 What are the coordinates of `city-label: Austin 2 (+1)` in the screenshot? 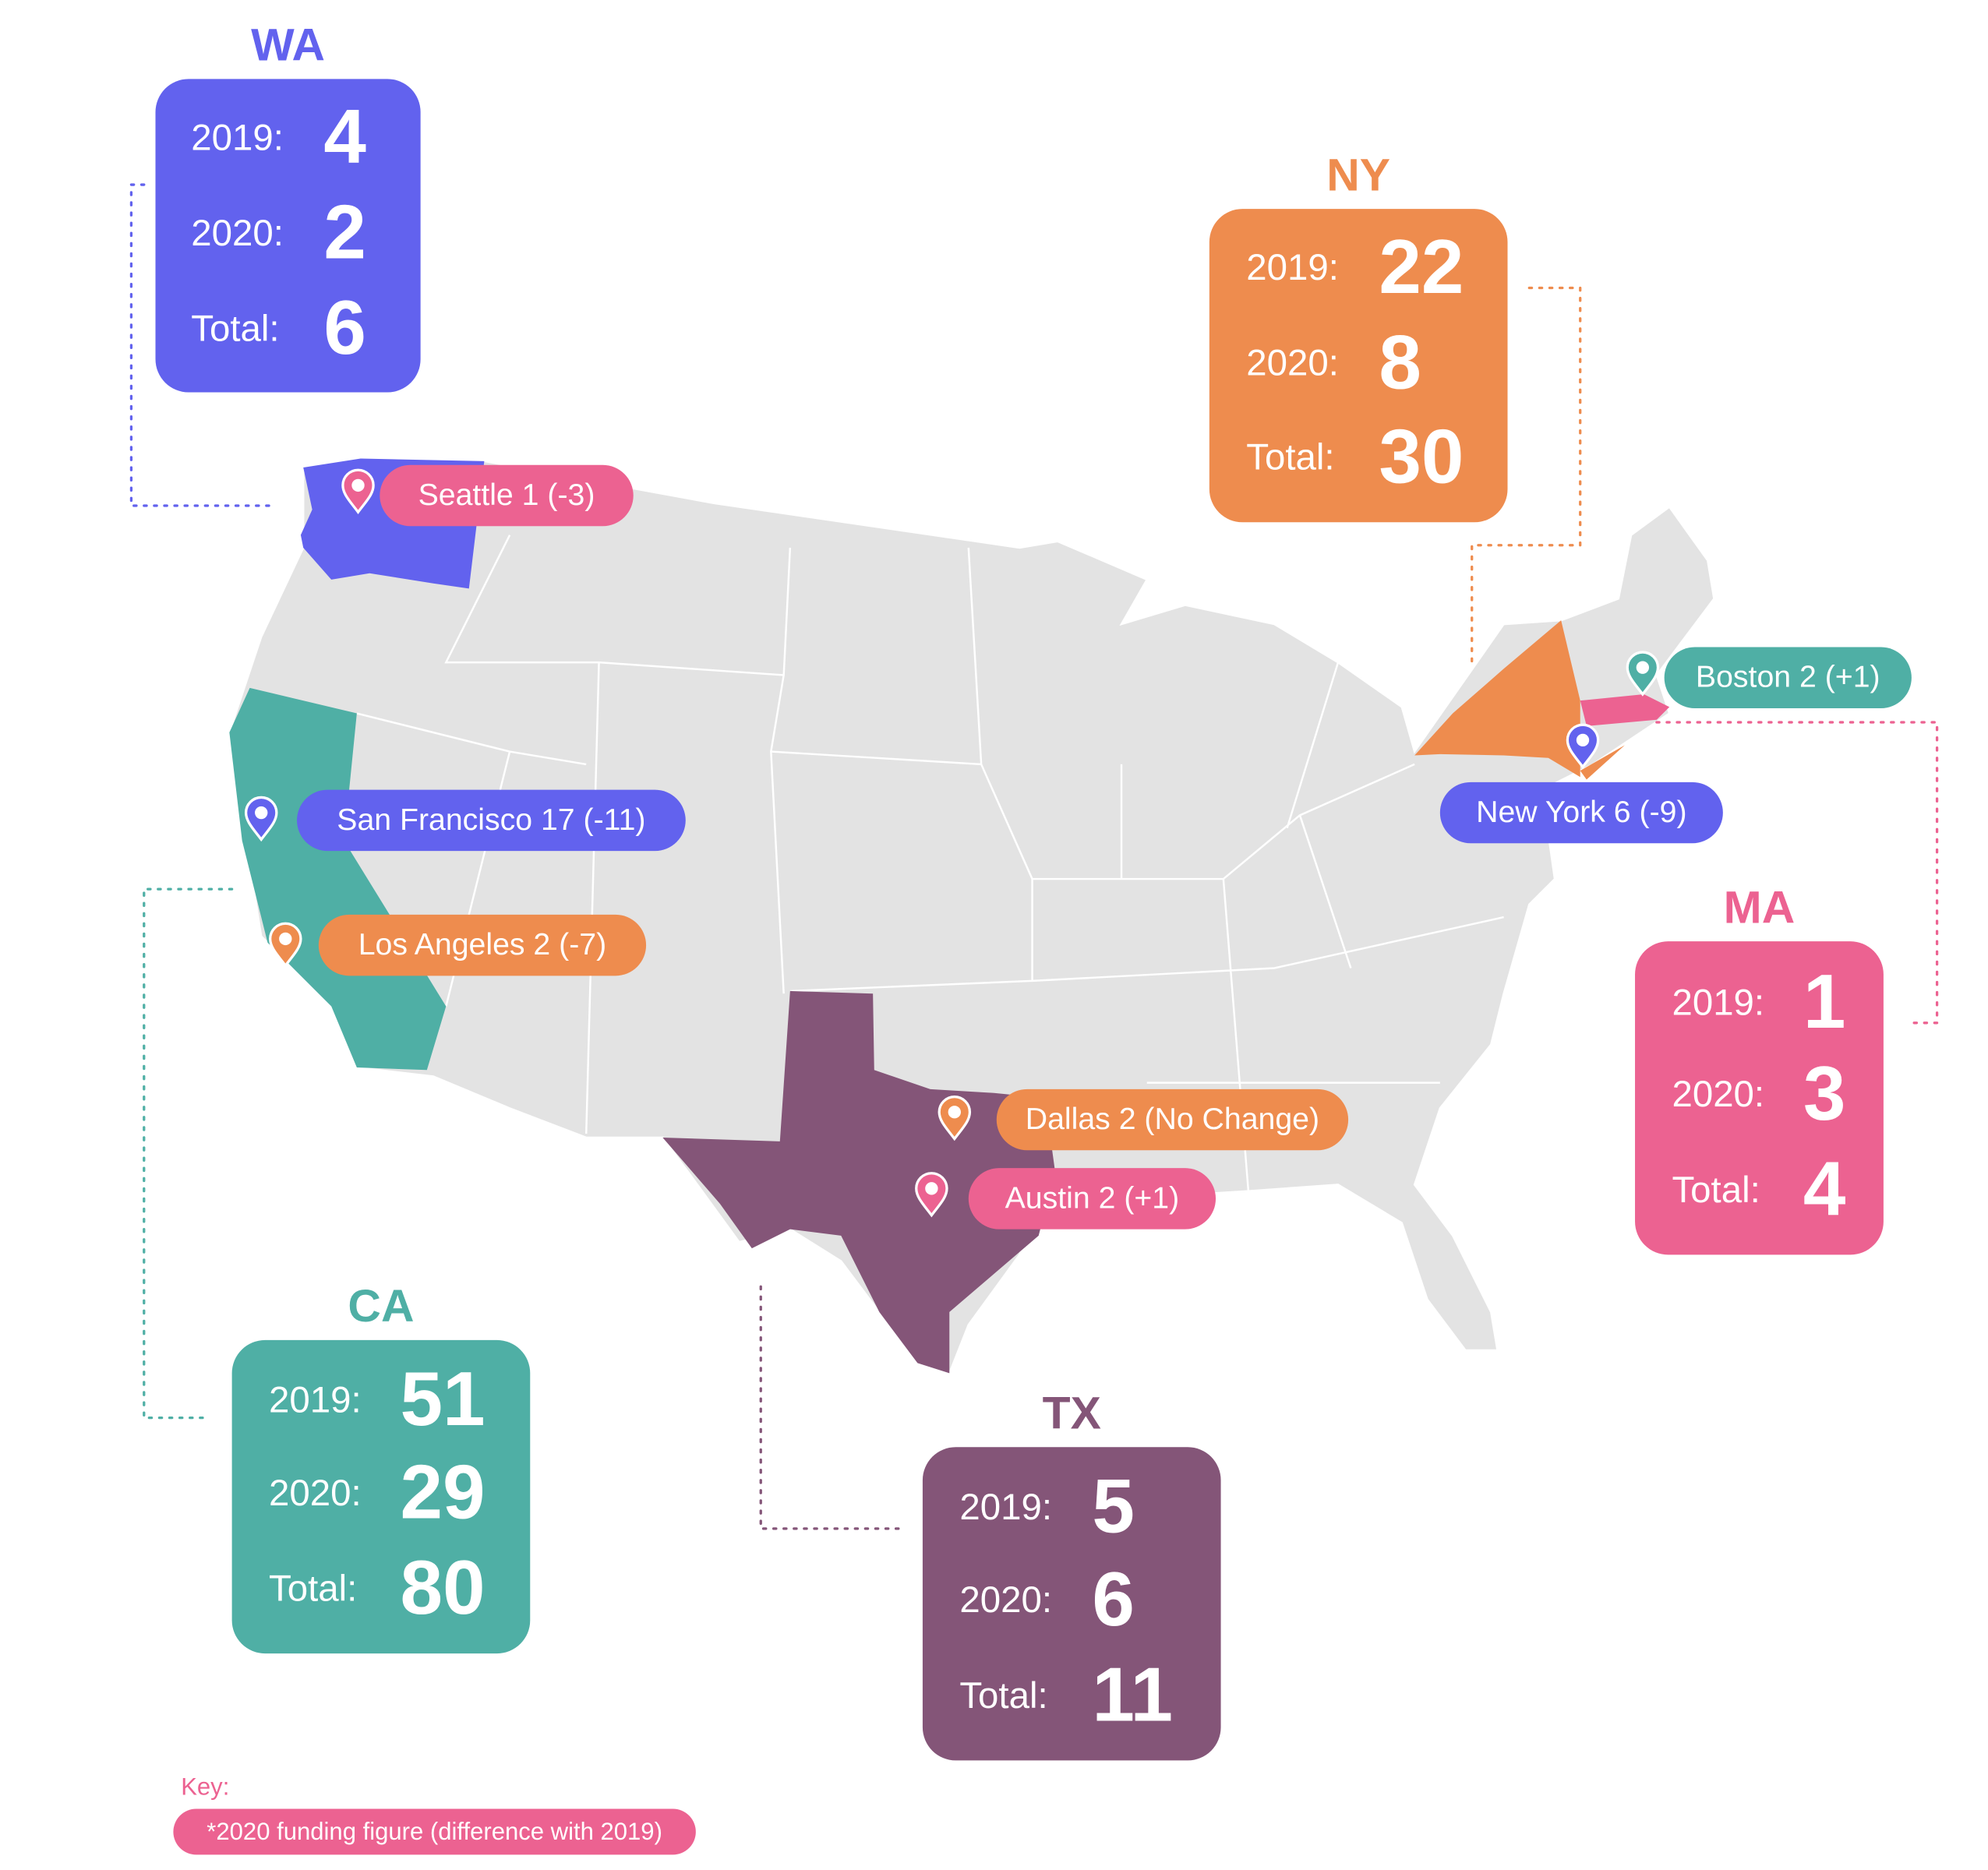 It's located at (1092, 1197).